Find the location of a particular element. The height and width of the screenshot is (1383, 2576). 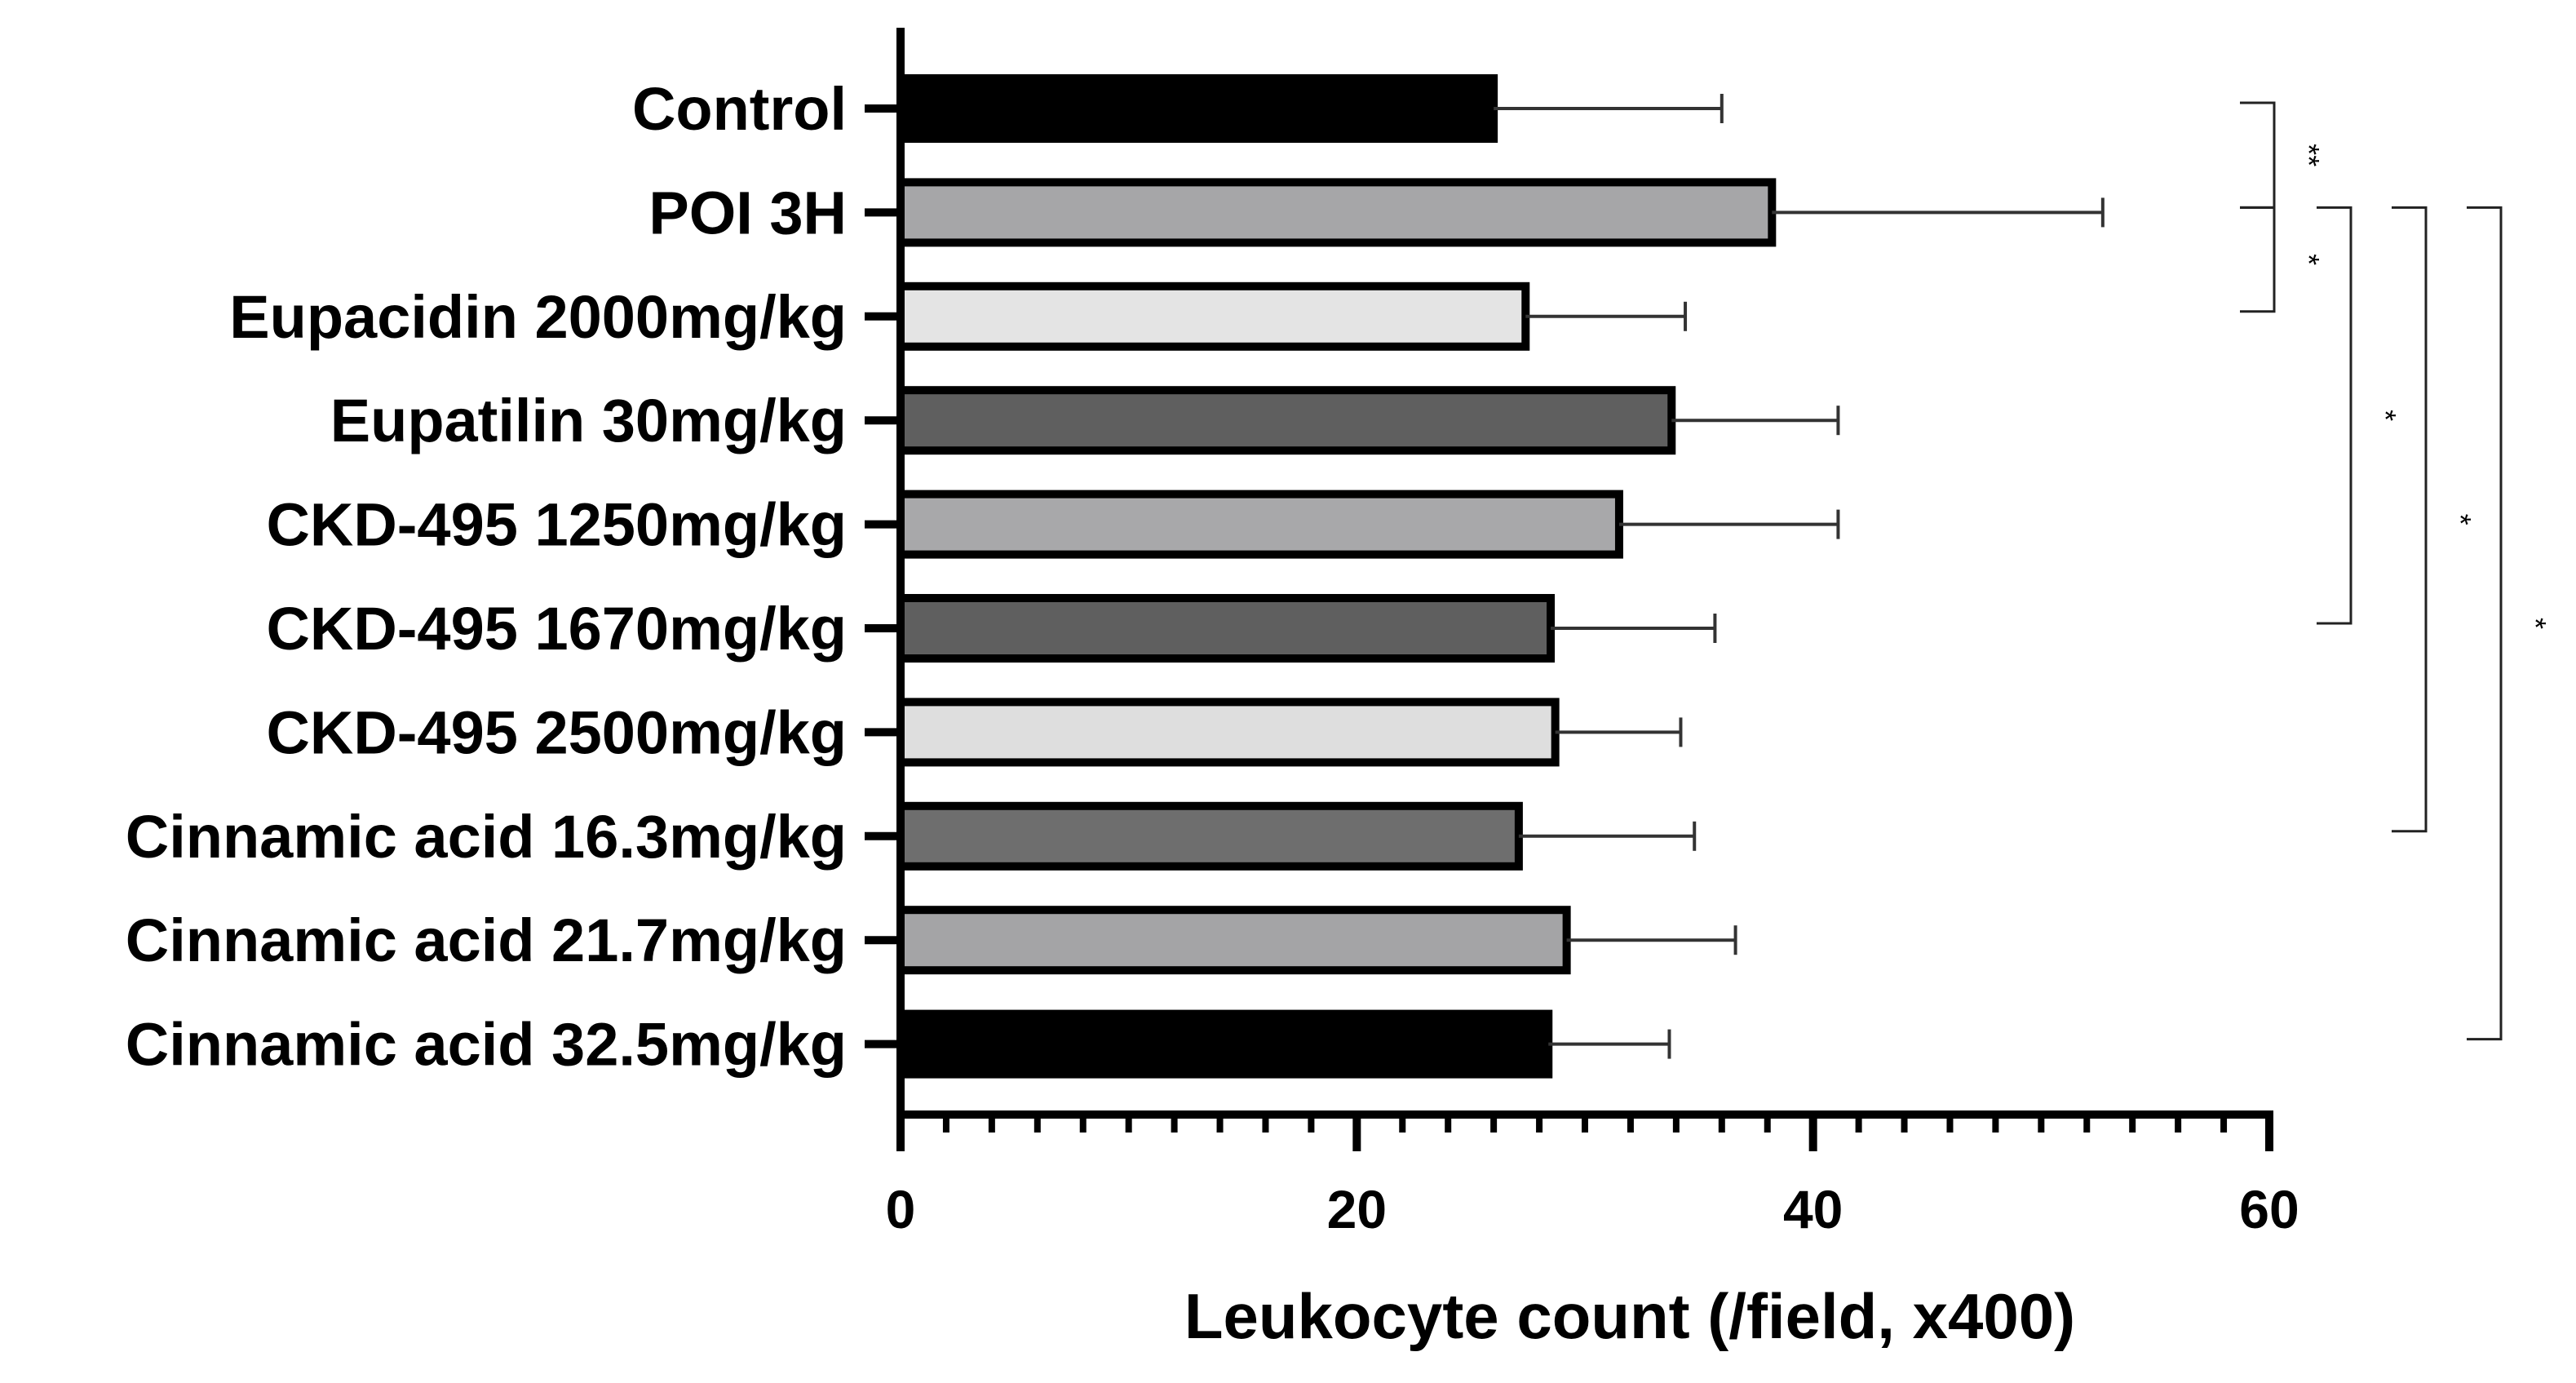

x-axis-title: Leukocyte count (/field, x400) is located at coordinates (1629, 1316).